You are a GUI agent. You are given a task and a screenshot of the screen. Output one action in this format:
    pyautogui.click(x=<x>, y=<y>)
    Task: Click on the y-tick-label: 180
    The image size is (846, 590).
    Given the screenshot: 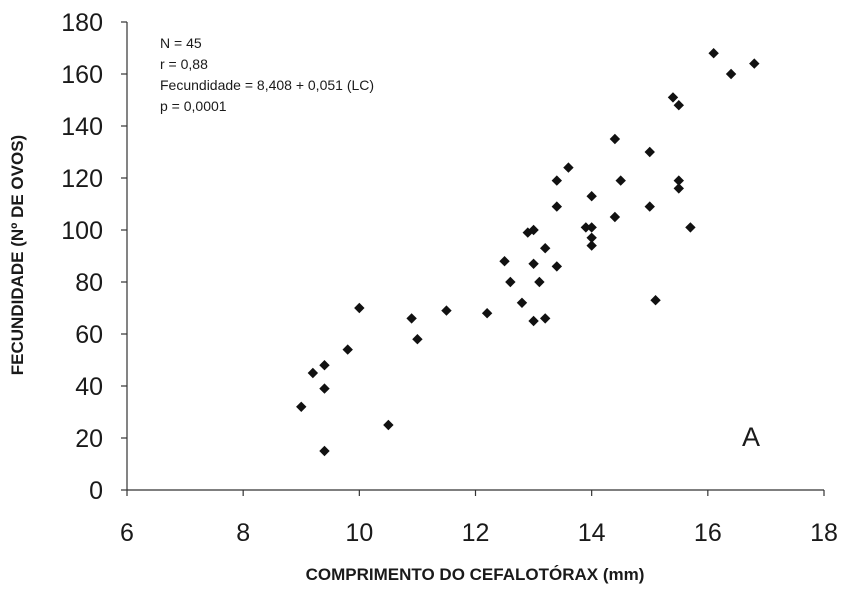 What is the action you would take?
    pyautogui.click(x=82, y=23)
    